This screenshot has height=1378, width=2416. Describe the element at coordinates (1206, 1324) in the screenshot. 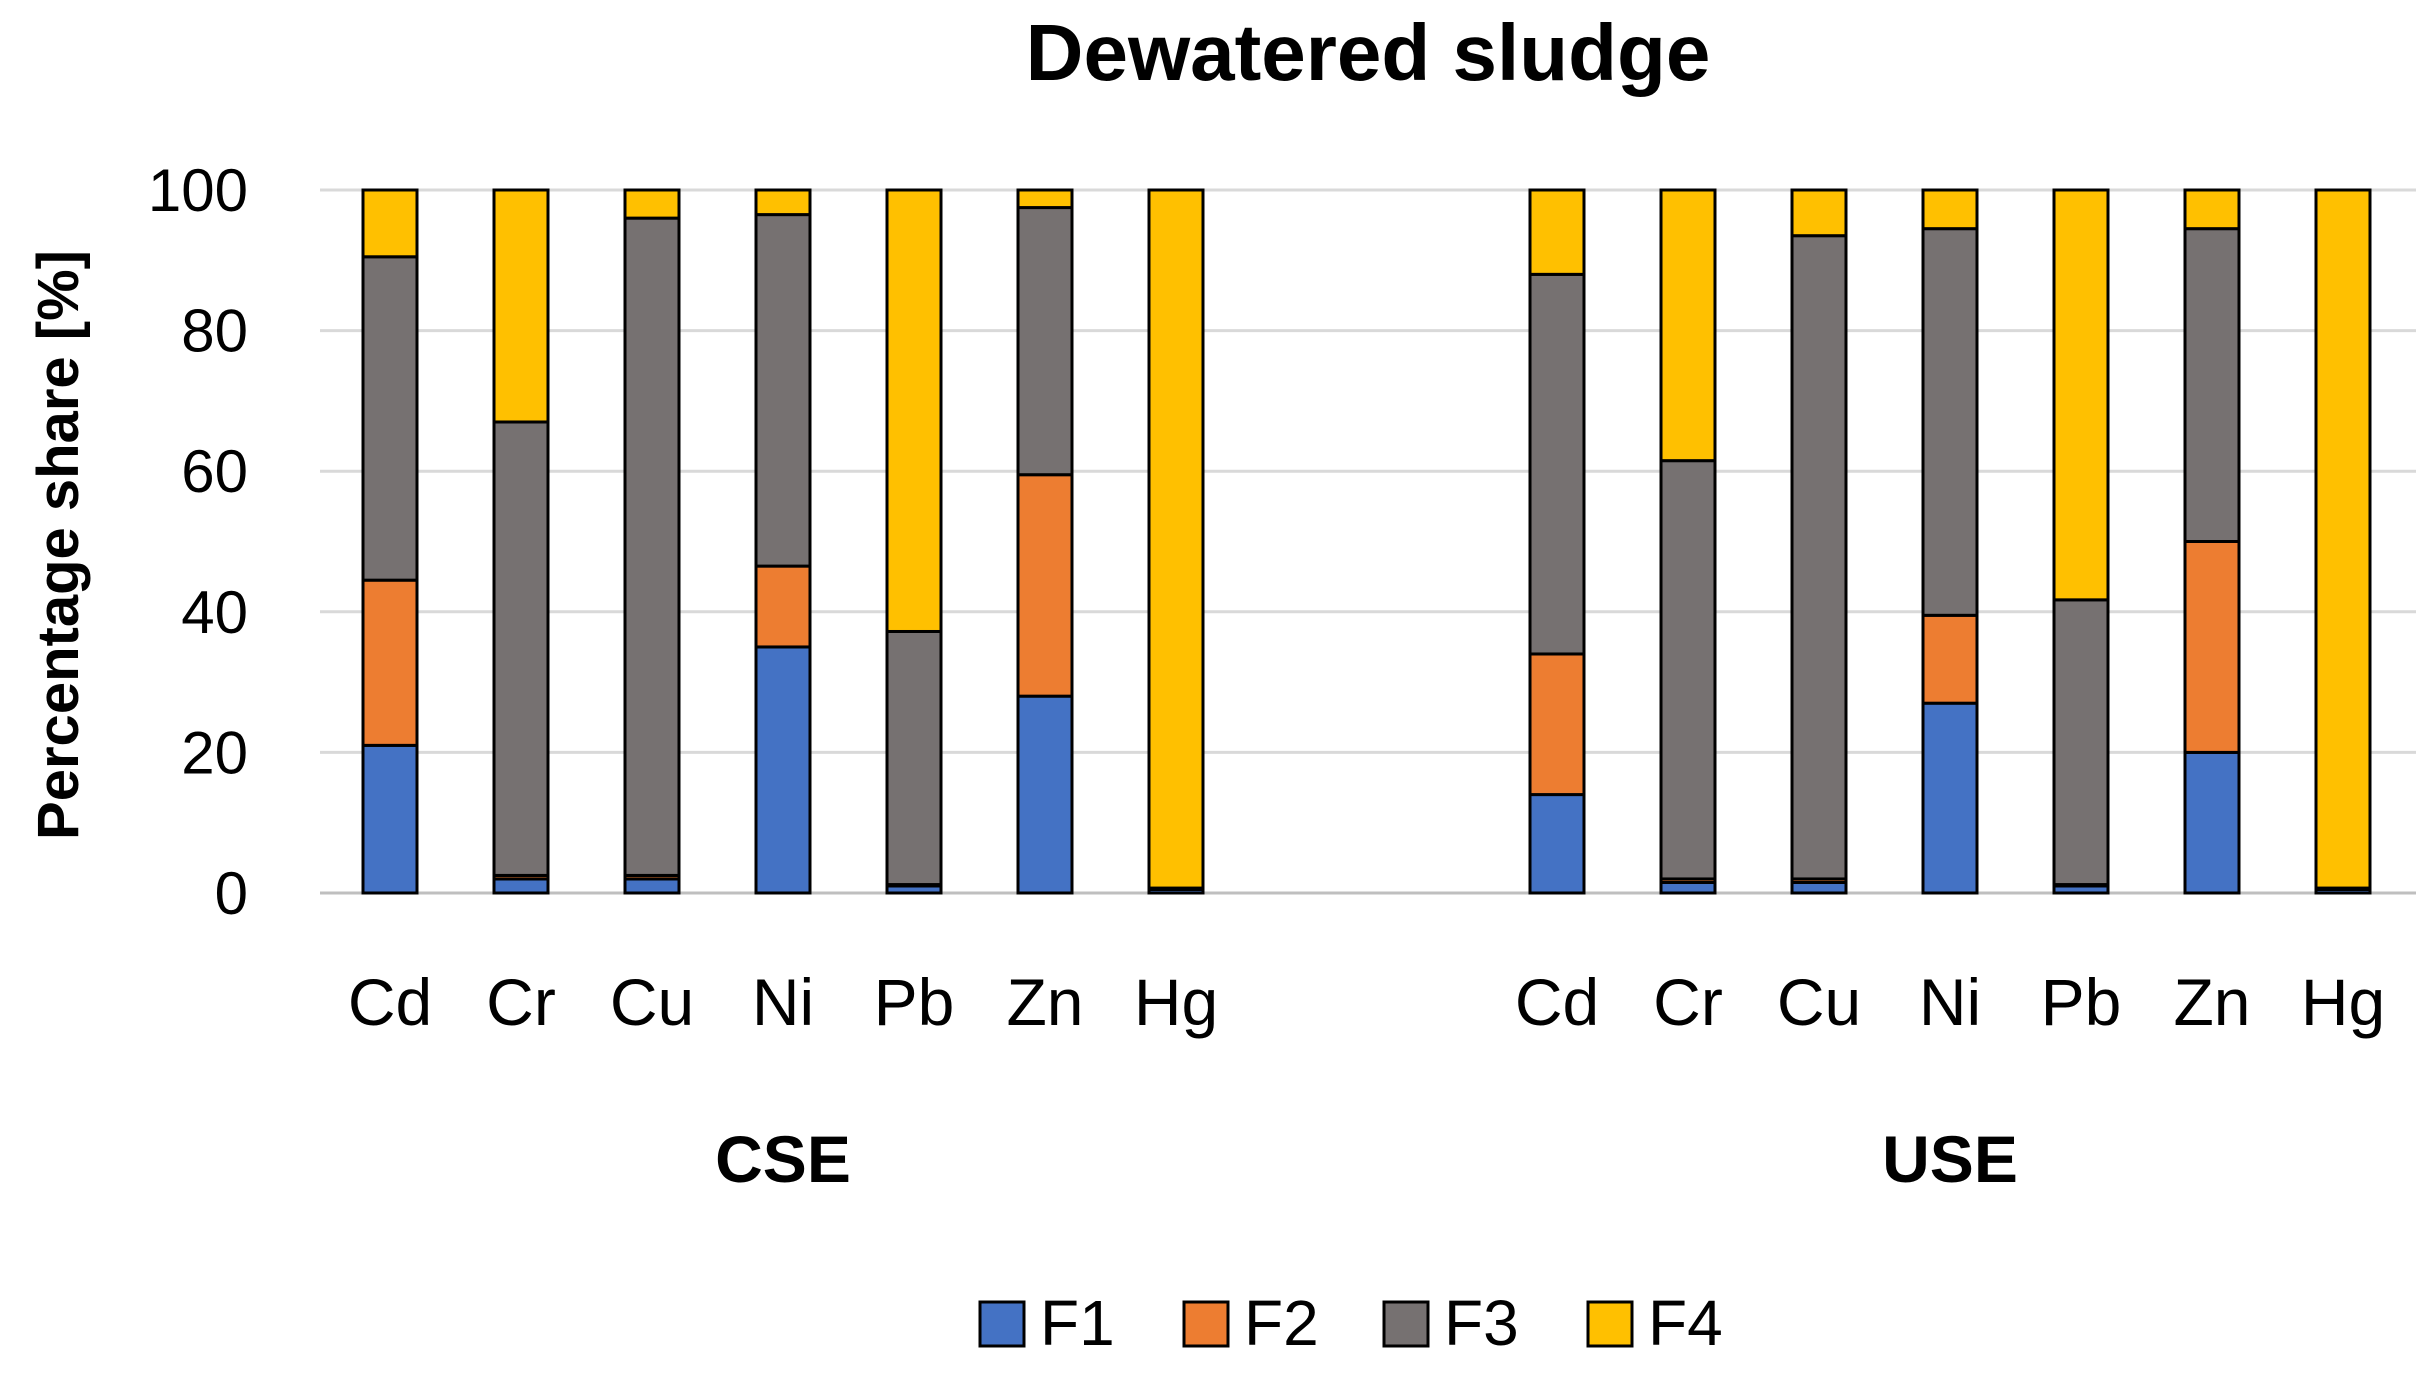

I see `legend-swatch-f2` at that location.